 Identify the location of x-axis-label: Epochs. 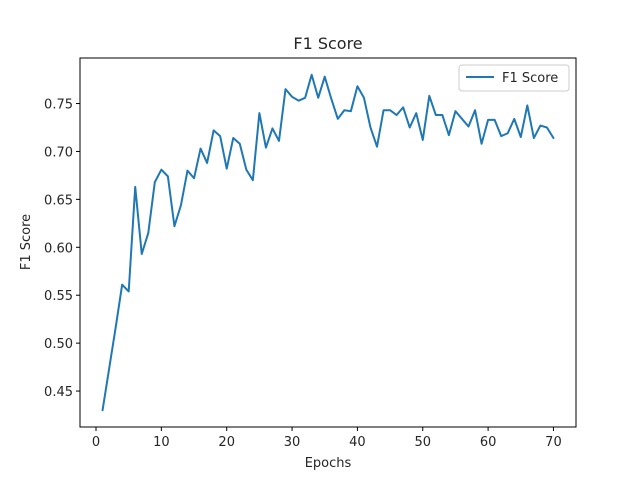
(328, 463).